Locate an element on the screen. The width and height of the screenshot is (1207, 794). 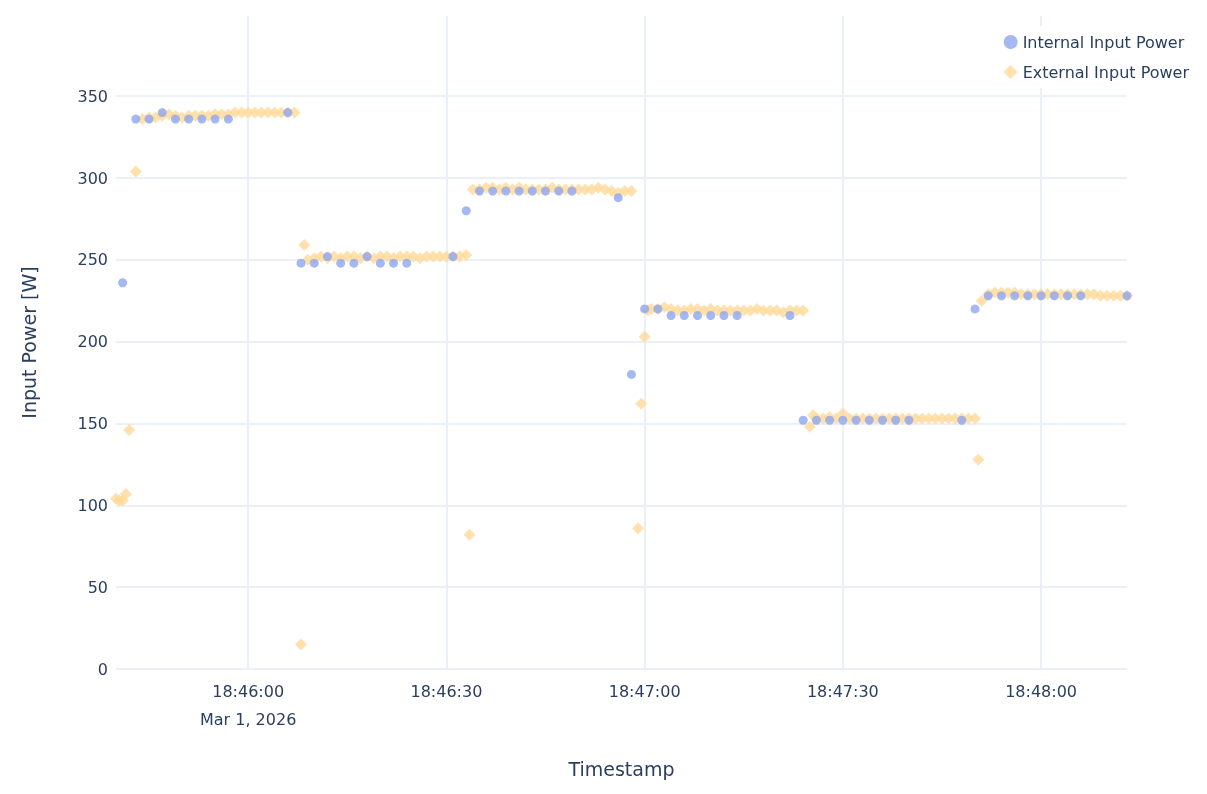
legend-label: Internal Input Power is located at coordinates (1103, 42).